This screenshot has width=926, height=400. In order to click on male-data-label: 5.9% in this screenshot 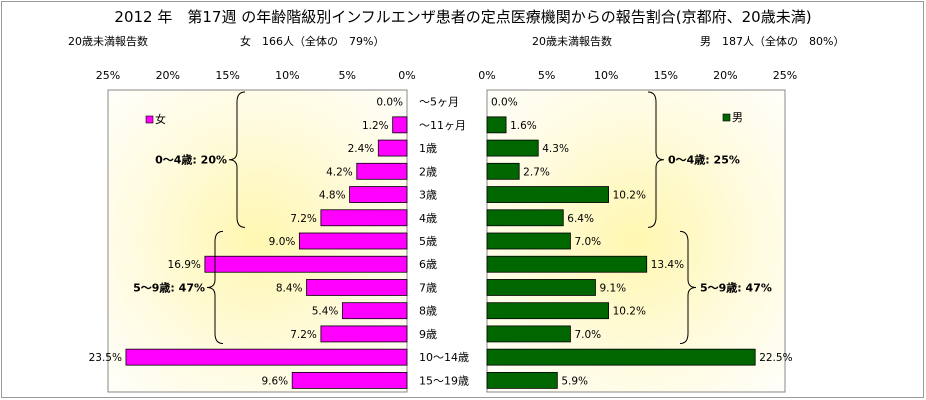, I will do `click(574, 381)`.